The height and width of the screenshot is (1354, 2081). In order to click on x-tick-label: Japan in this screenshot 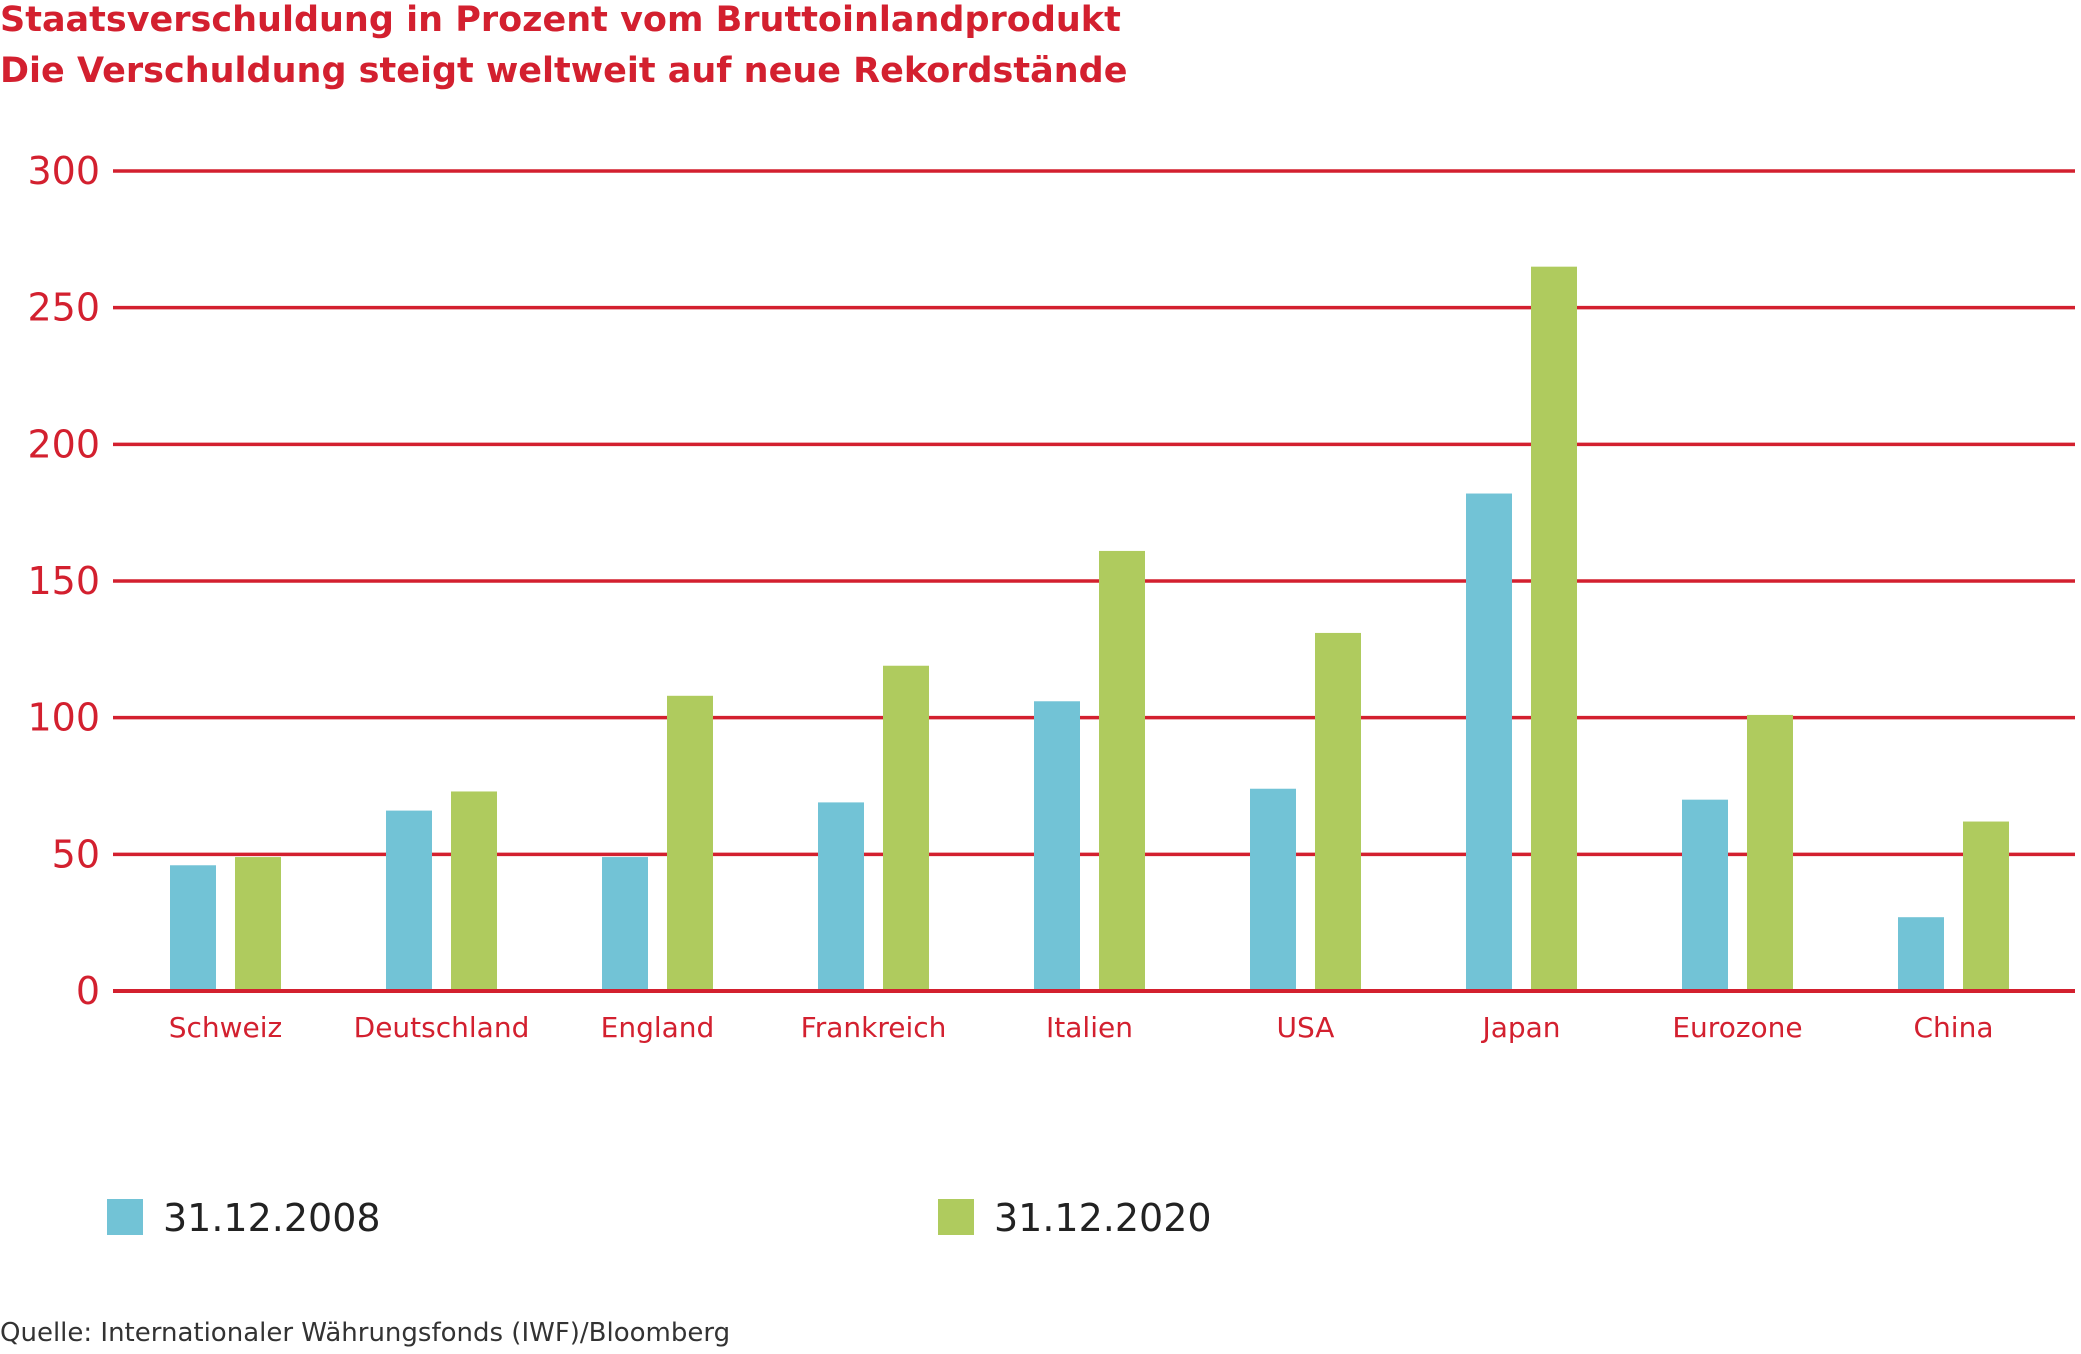, I will do `click(1520, 1027)`.